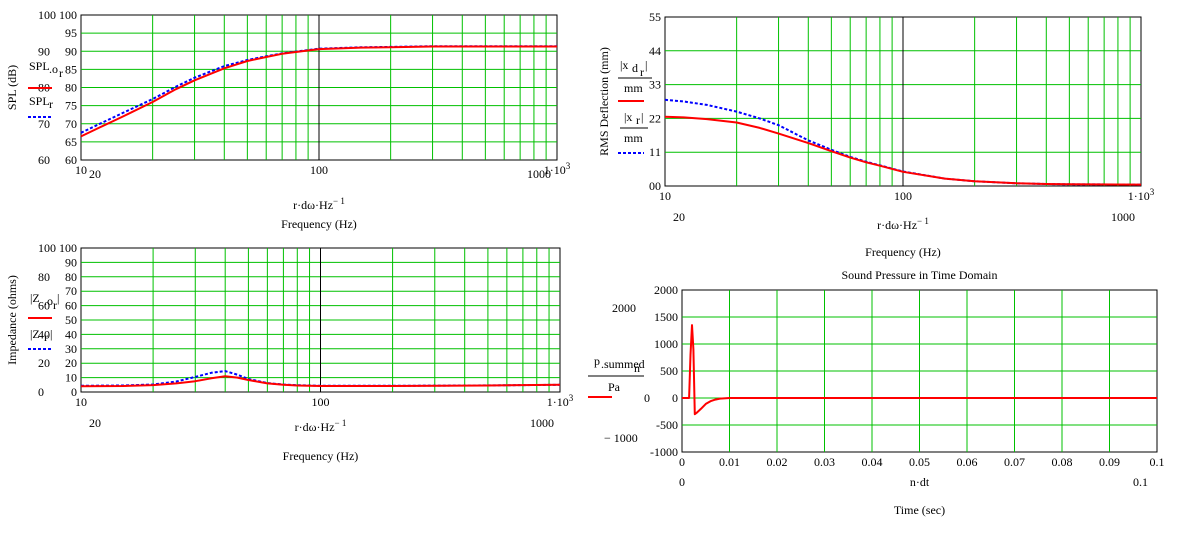 The image size is (1191, 542). I want to click on x-tick-label: 0.06, so click(967, 462).